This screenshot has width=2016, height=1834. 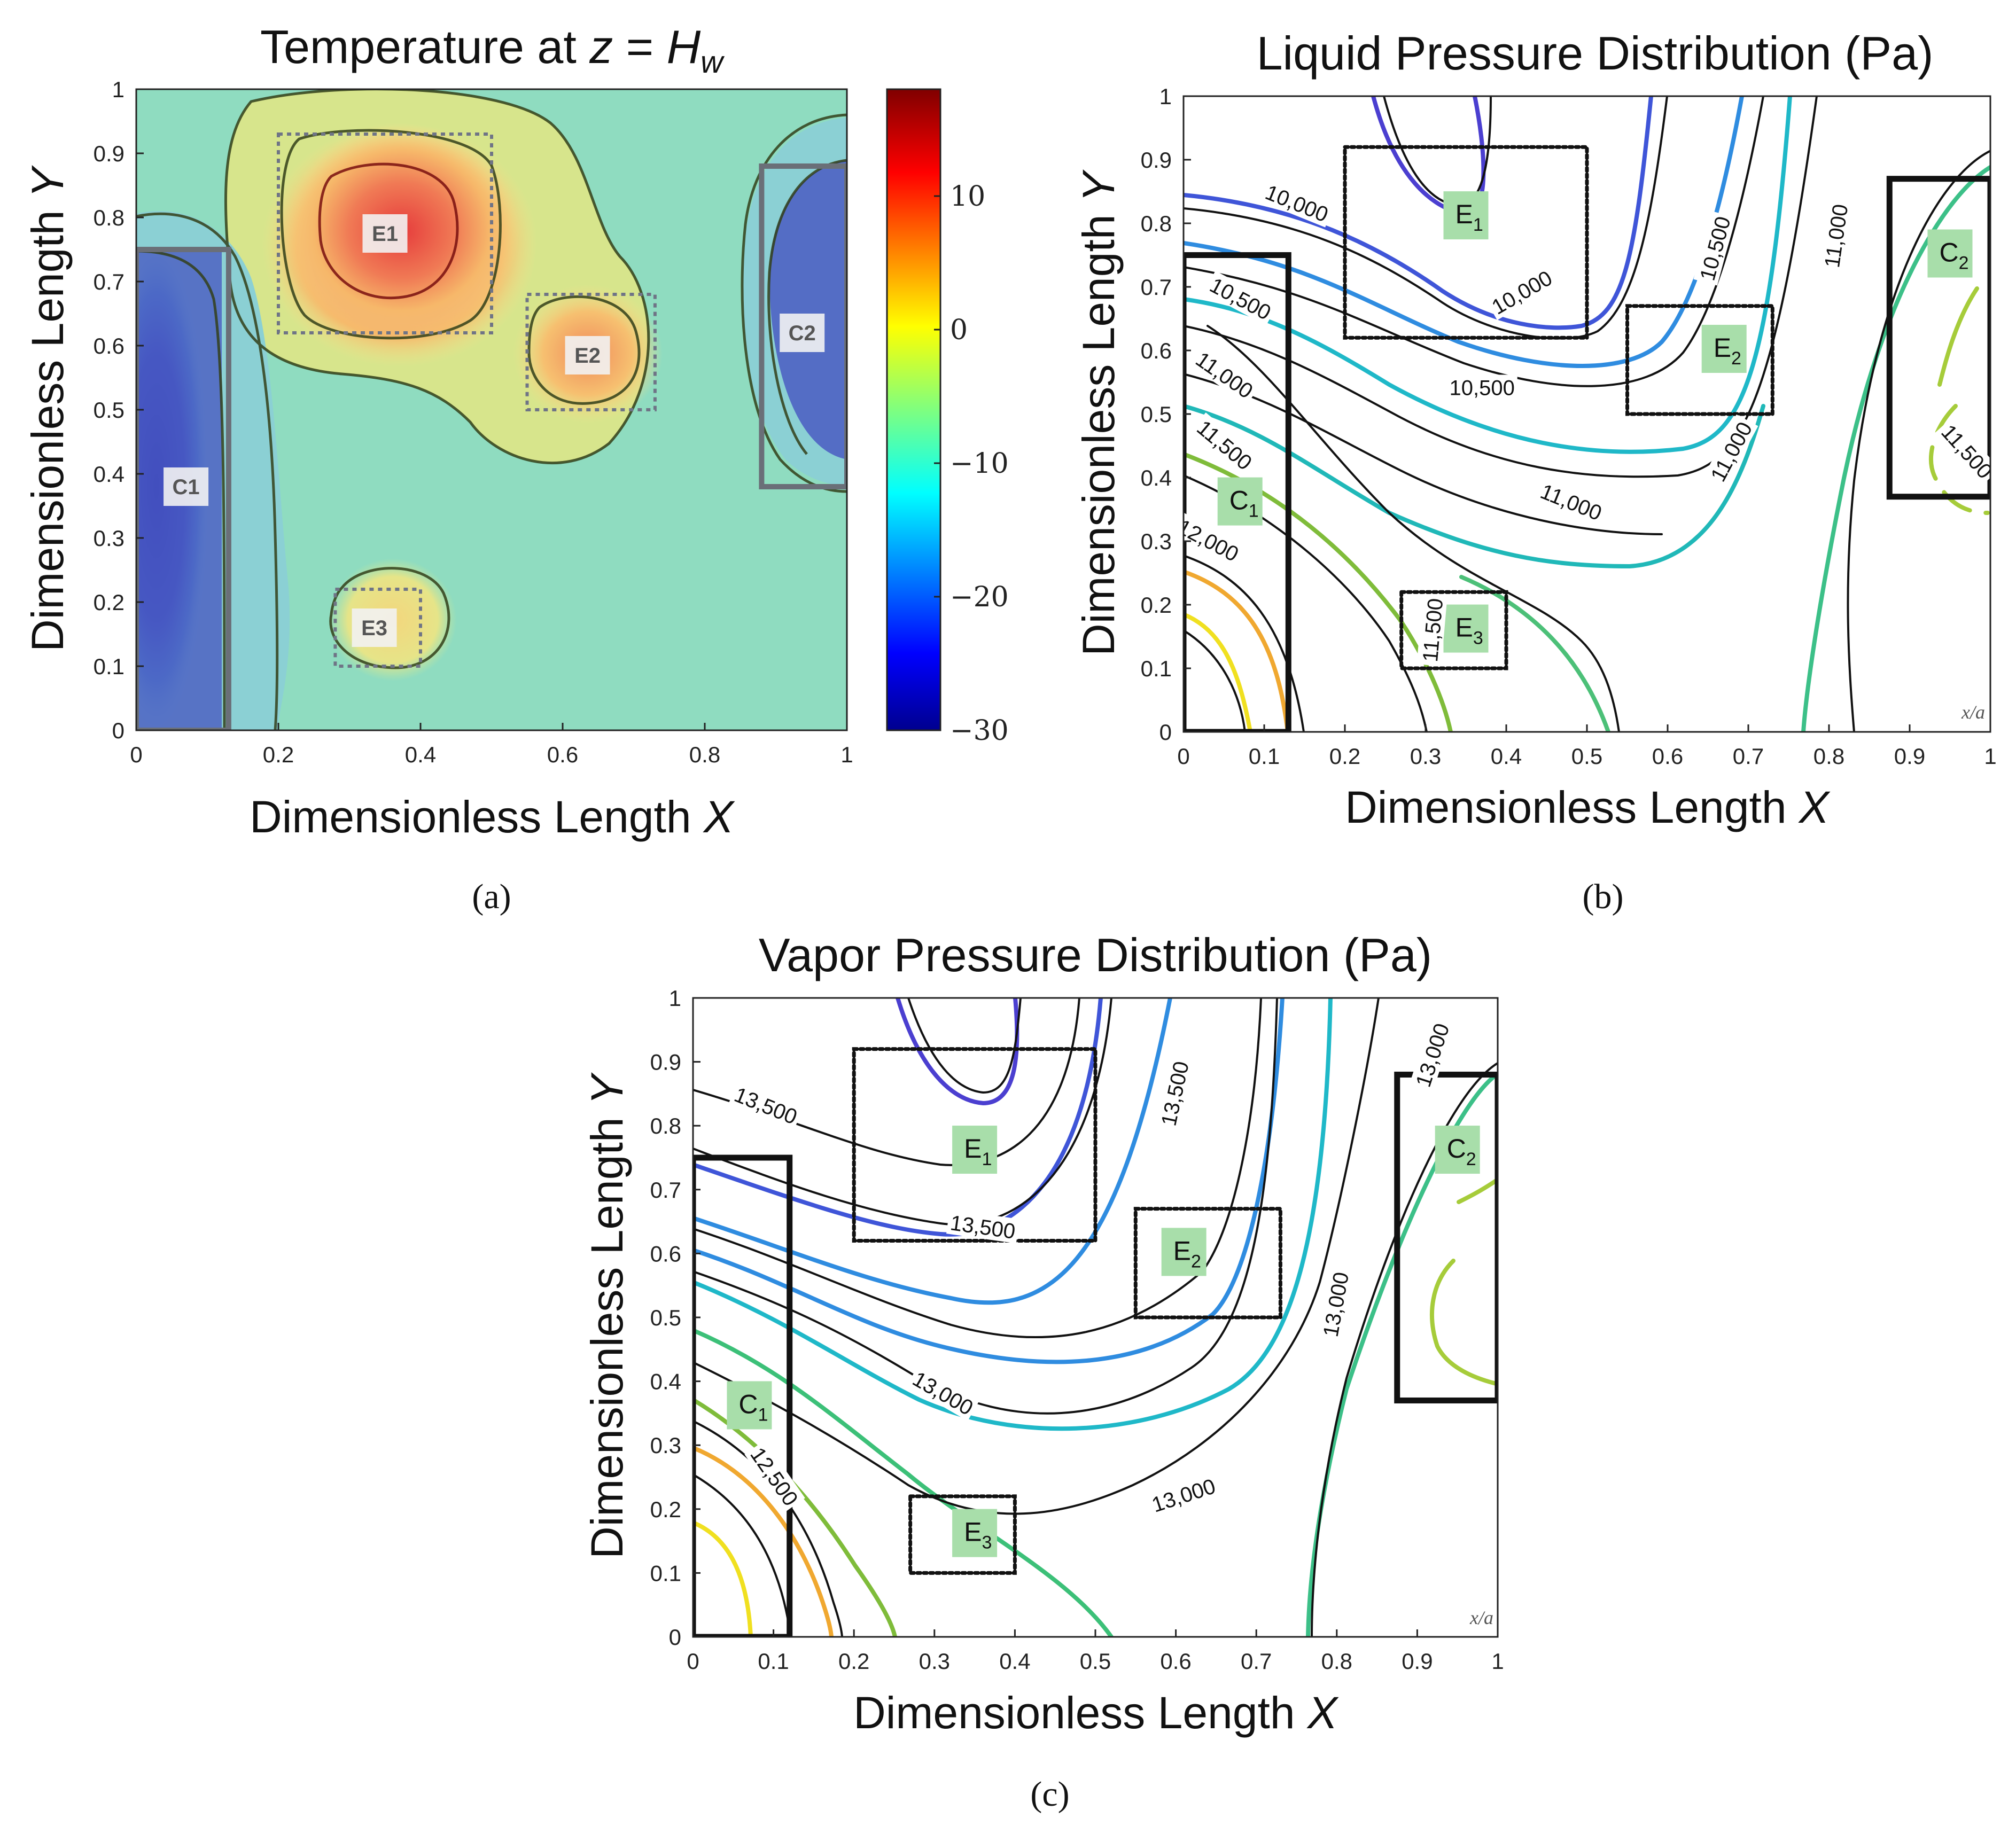 I want to click on panel-a-label: (a), so click(x=491, y=897).